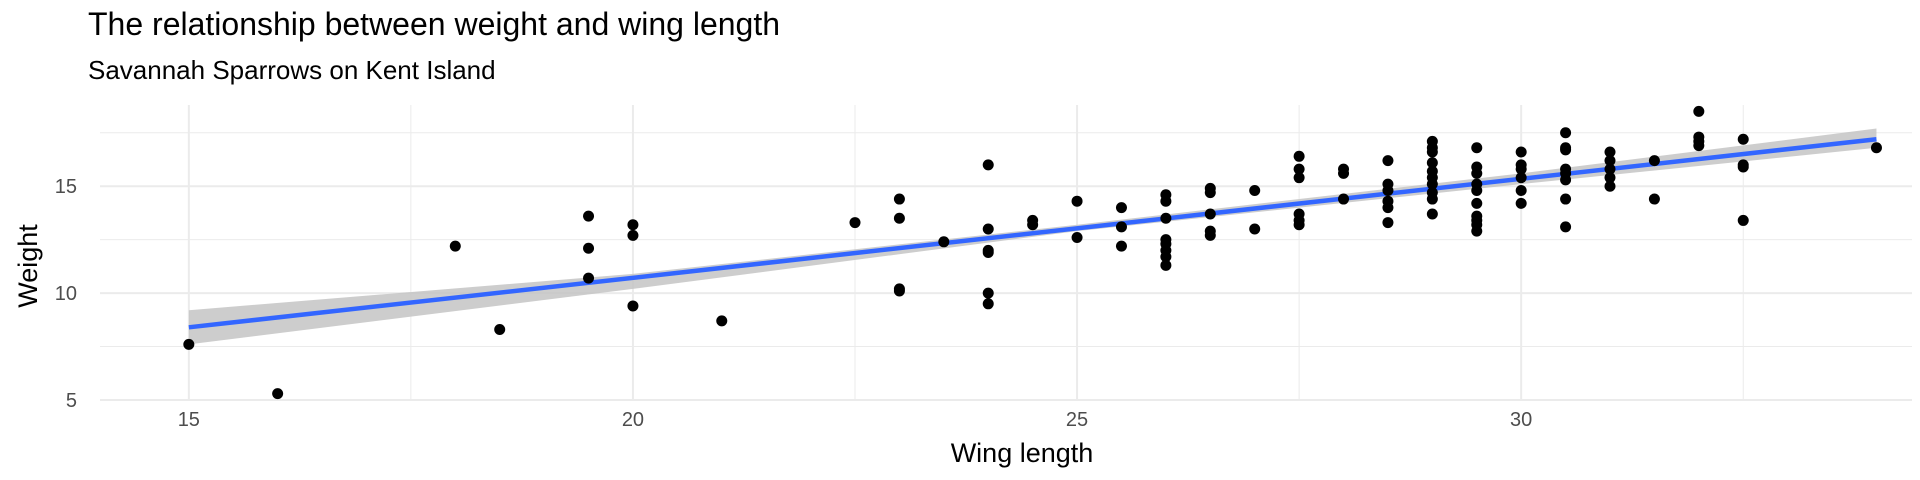 This screenshot has height=480, width=1920. Describe the element at coordinates (66, 187) in the screenshot. I see `y-tick-label: 15` at that location.